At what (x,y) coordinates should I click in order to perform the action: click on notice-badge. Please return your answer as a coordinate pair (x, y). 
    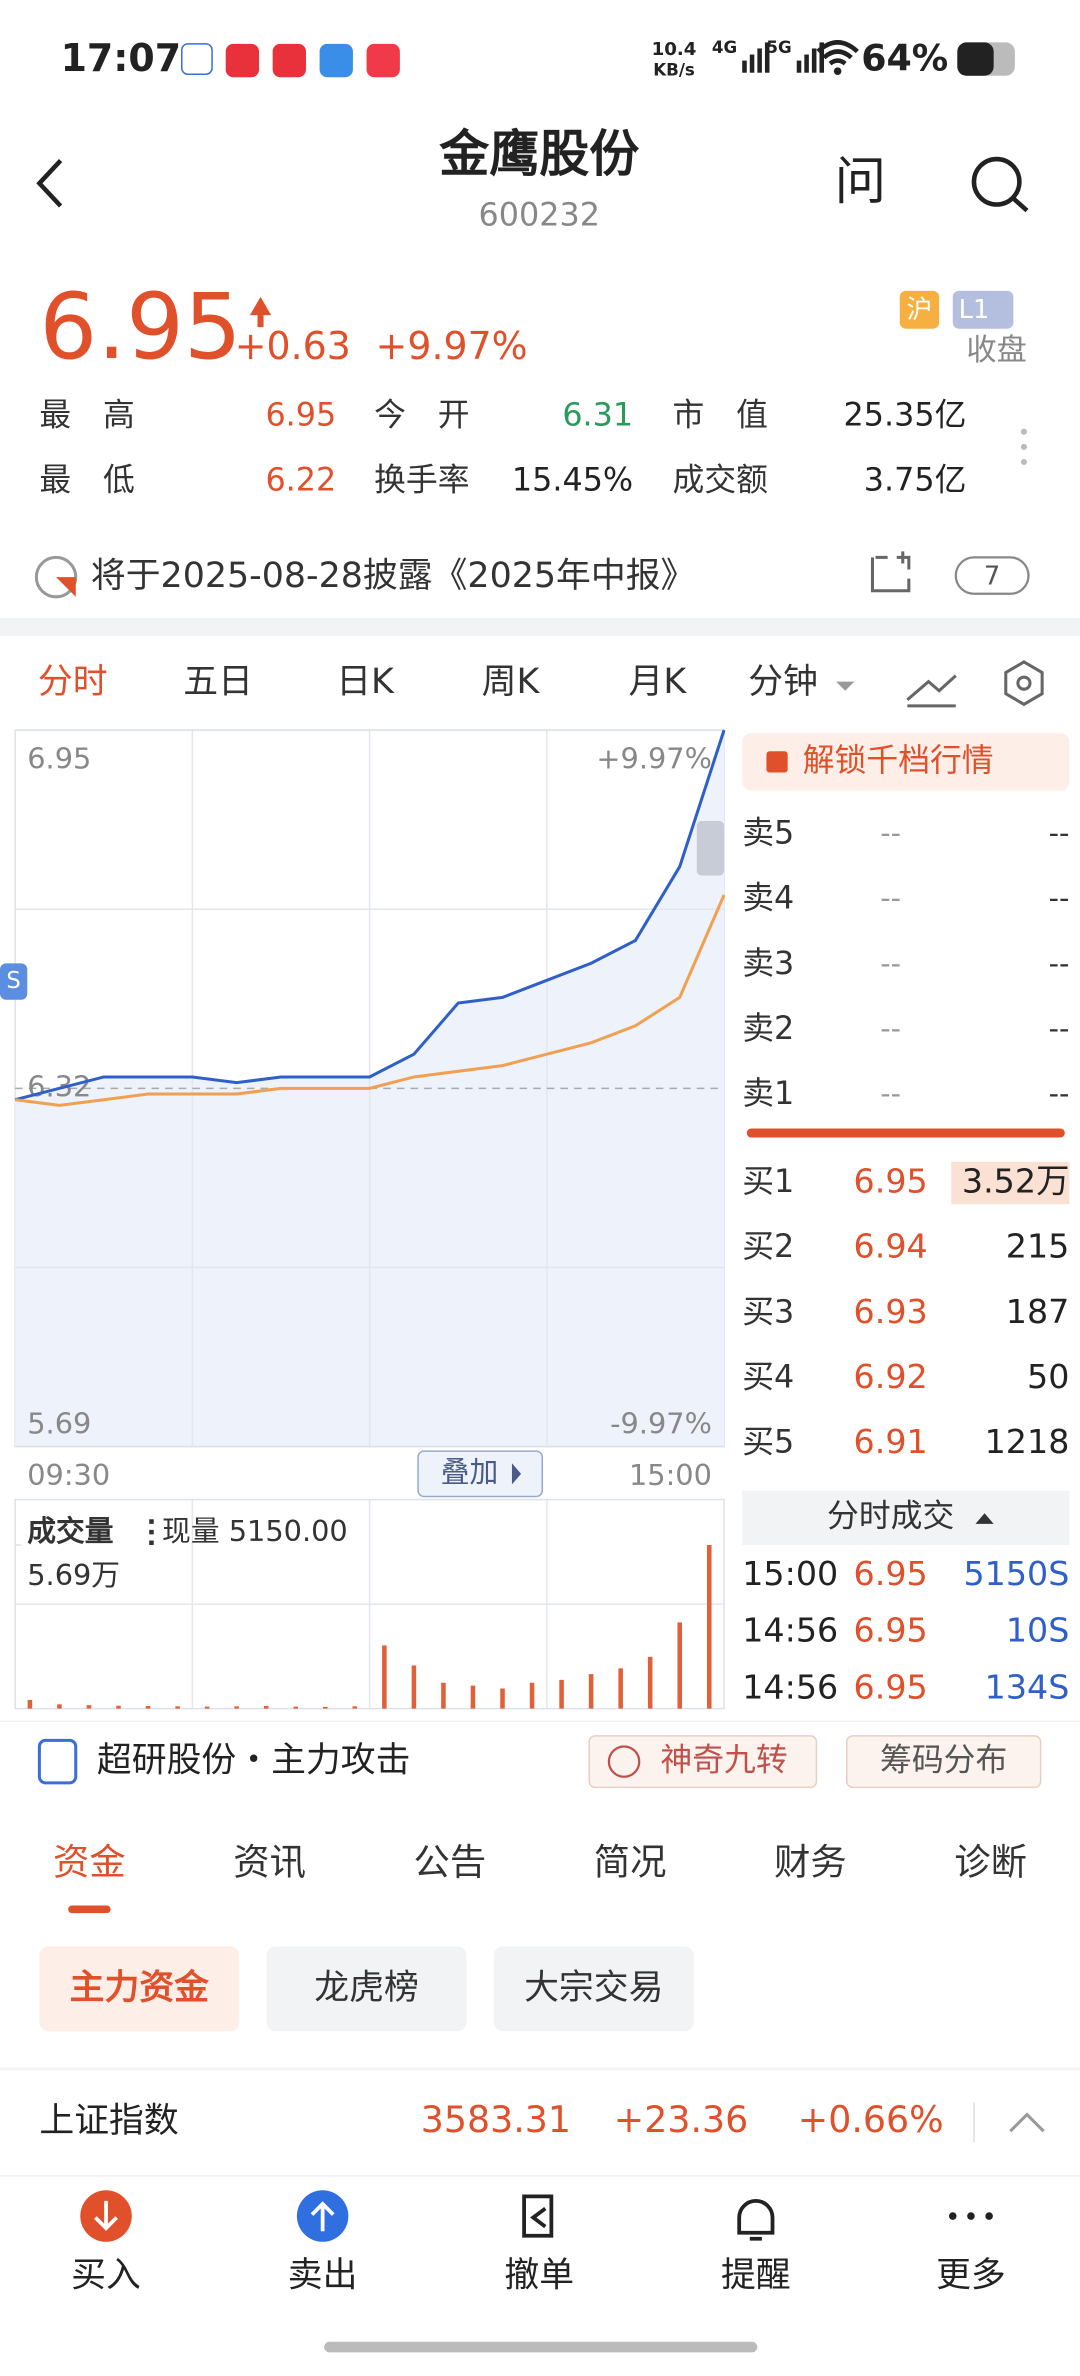
    Looking at the image, I should click on (992, 575).